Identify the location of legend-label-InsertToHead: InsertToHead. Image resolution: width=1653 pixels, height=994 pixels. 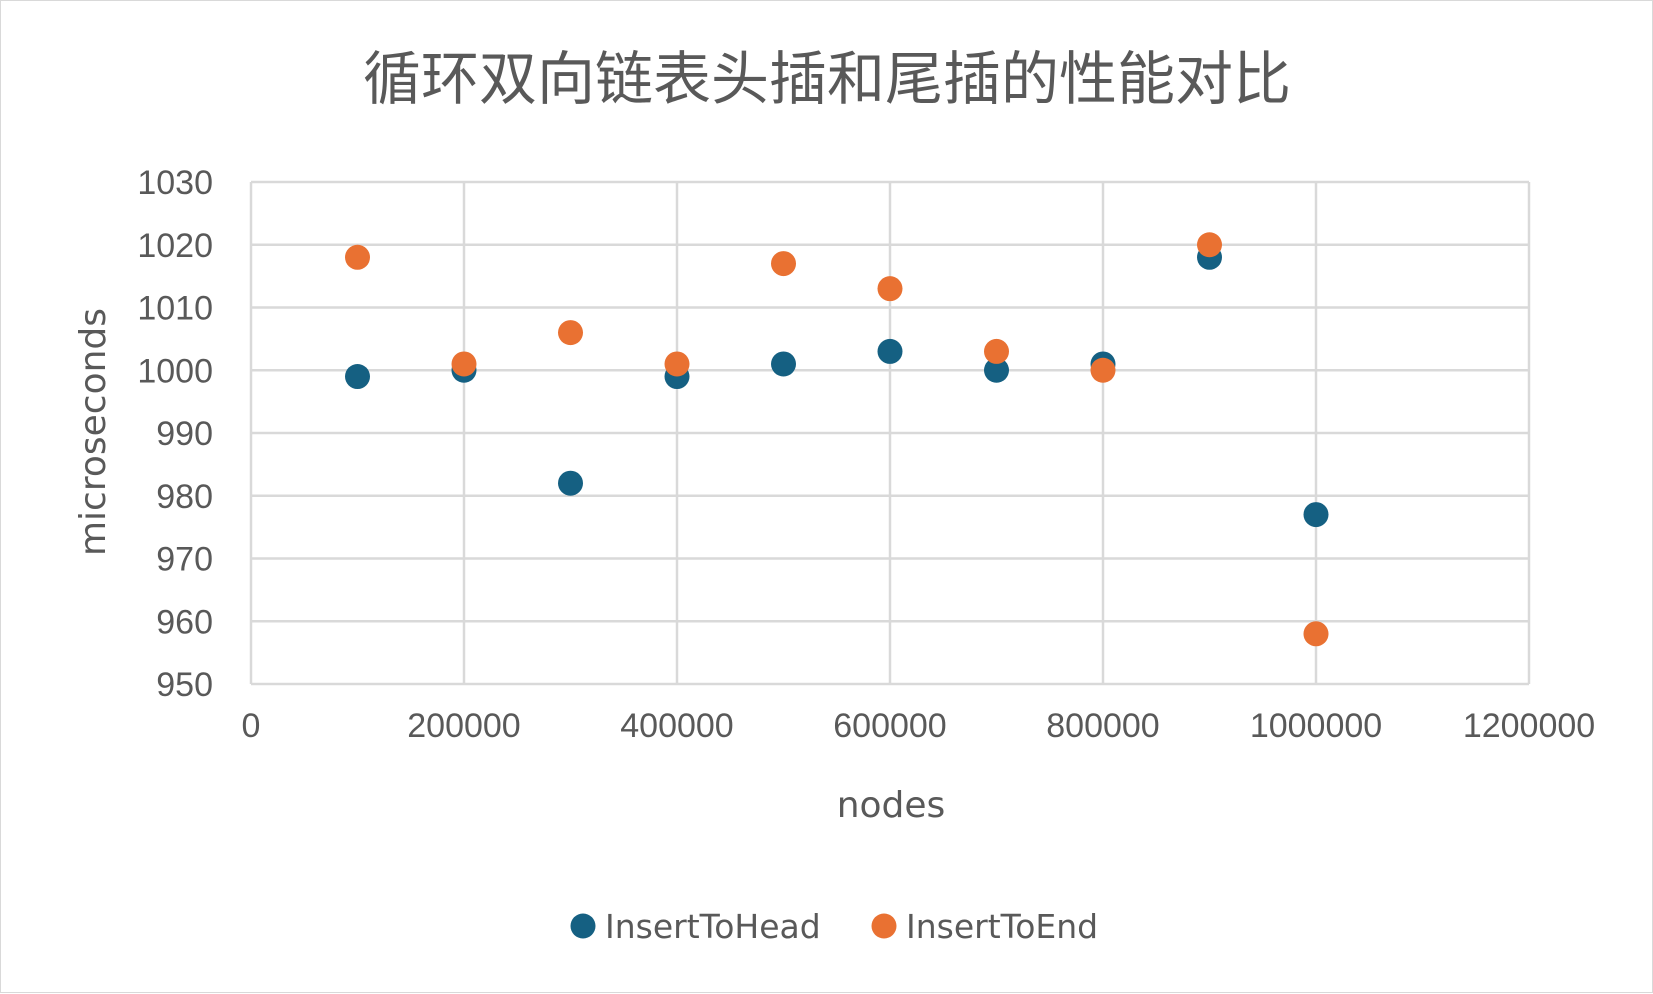
(713, 926).